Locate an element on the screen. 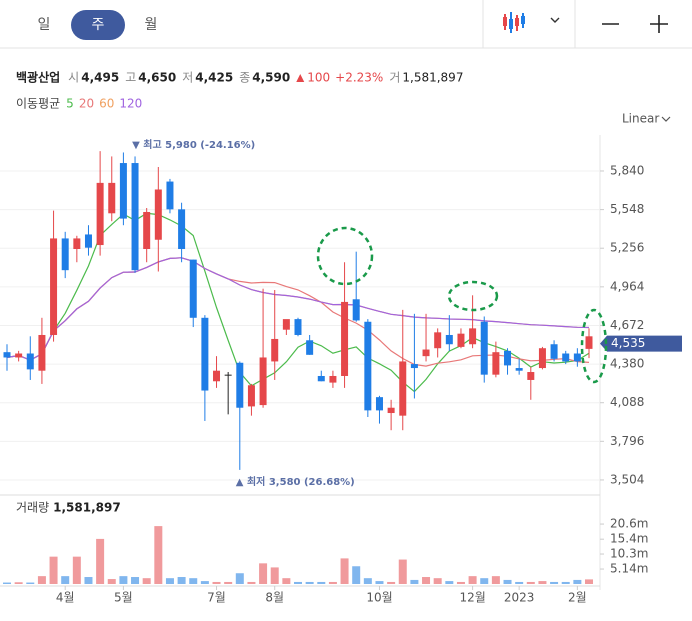 This screenshot has width=692, height=621. y-tick-label: 3,504 is located at coordinates (627, 479).